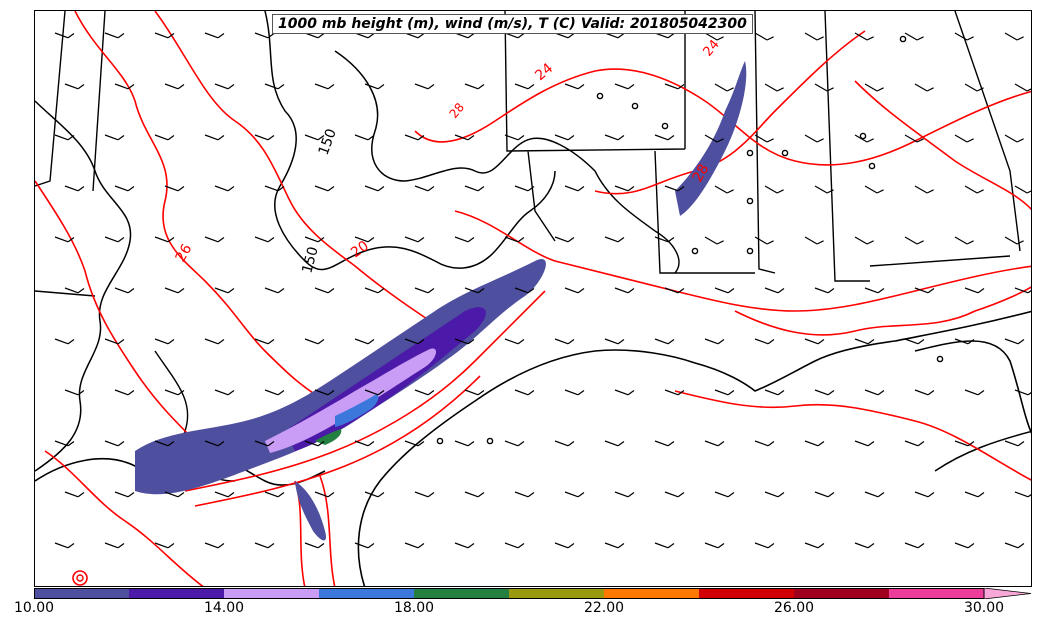 Image resolution: width=1041 pixels, height=633 pixels. I want to click on colorbar-tick-label: 14.00, so click(224, 608).